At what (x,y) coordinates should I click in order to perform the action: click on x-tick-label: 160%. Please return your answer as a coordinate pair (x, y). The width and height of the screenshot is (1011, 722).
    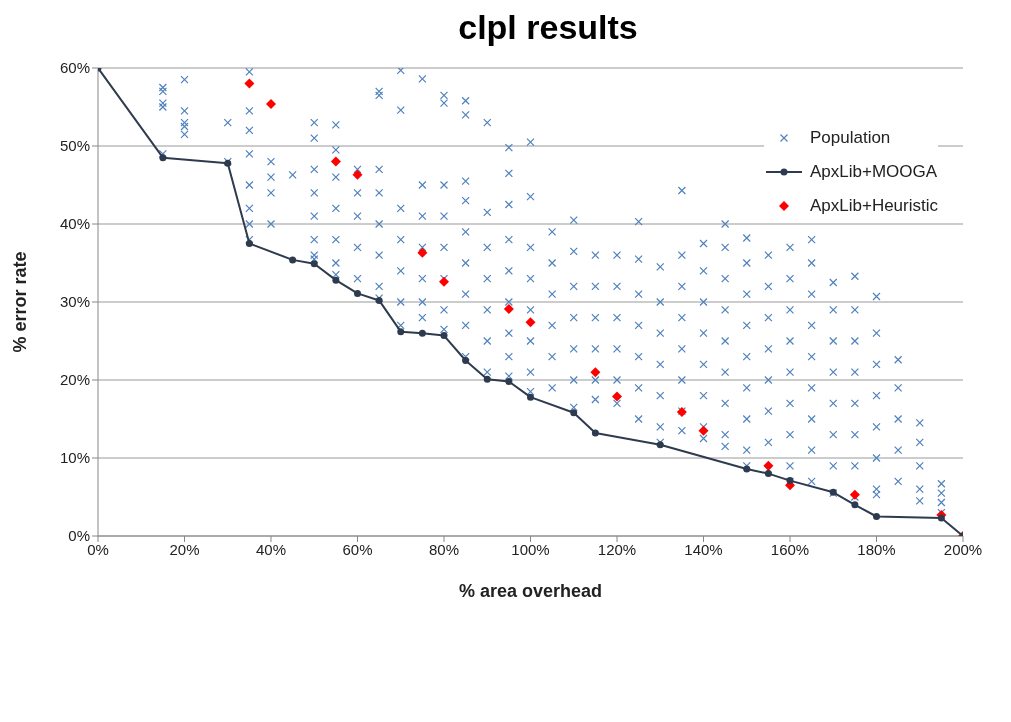
    Looking at the image, I should click on (790, 549).